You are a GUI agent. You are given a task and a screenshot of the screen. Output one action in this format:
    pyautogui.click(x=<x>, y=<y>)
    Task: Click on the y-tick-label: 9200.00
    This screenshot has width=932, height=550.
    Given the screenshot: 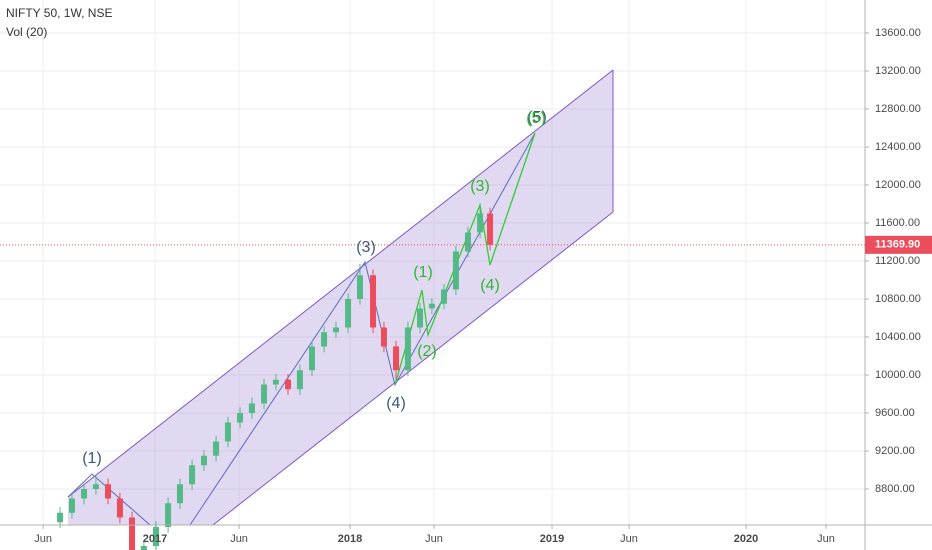 What is the action you would take?
    pyautogui.click(x=895, y=451)
    